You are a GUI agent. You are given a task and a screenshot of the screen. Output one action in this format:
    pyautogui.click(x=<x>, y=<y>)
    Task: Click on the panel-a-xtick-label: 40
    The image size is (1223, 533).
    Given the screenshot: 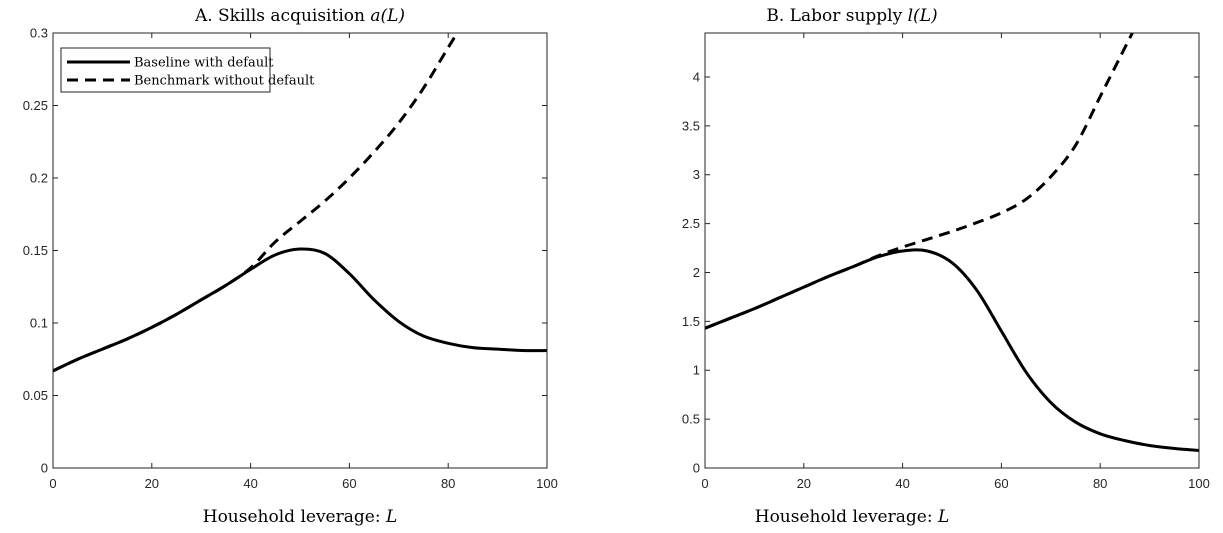 What is the action you would take?
    pyautogui.click(x=250, y=483)
    